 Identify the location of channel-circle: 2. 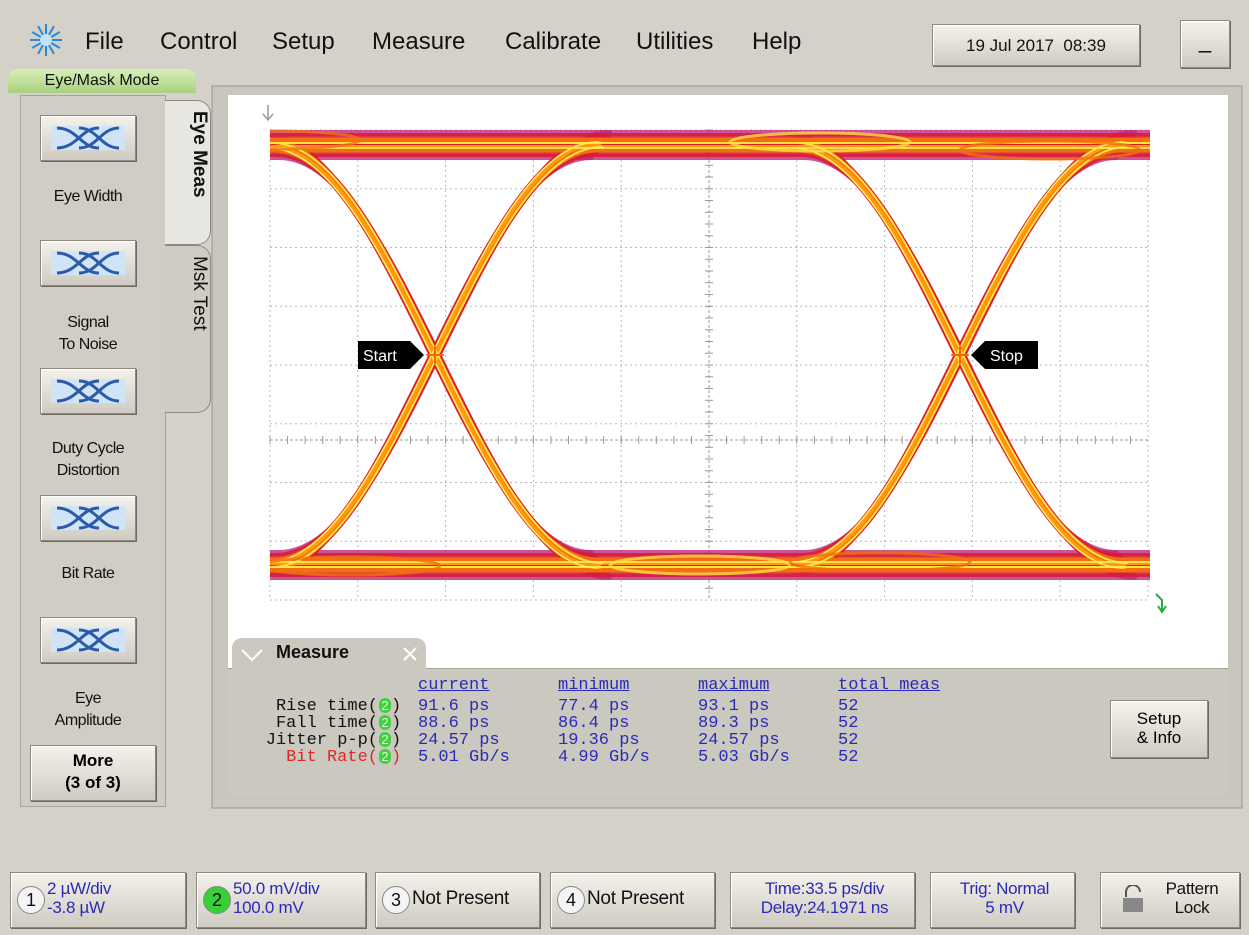
(217, 900).